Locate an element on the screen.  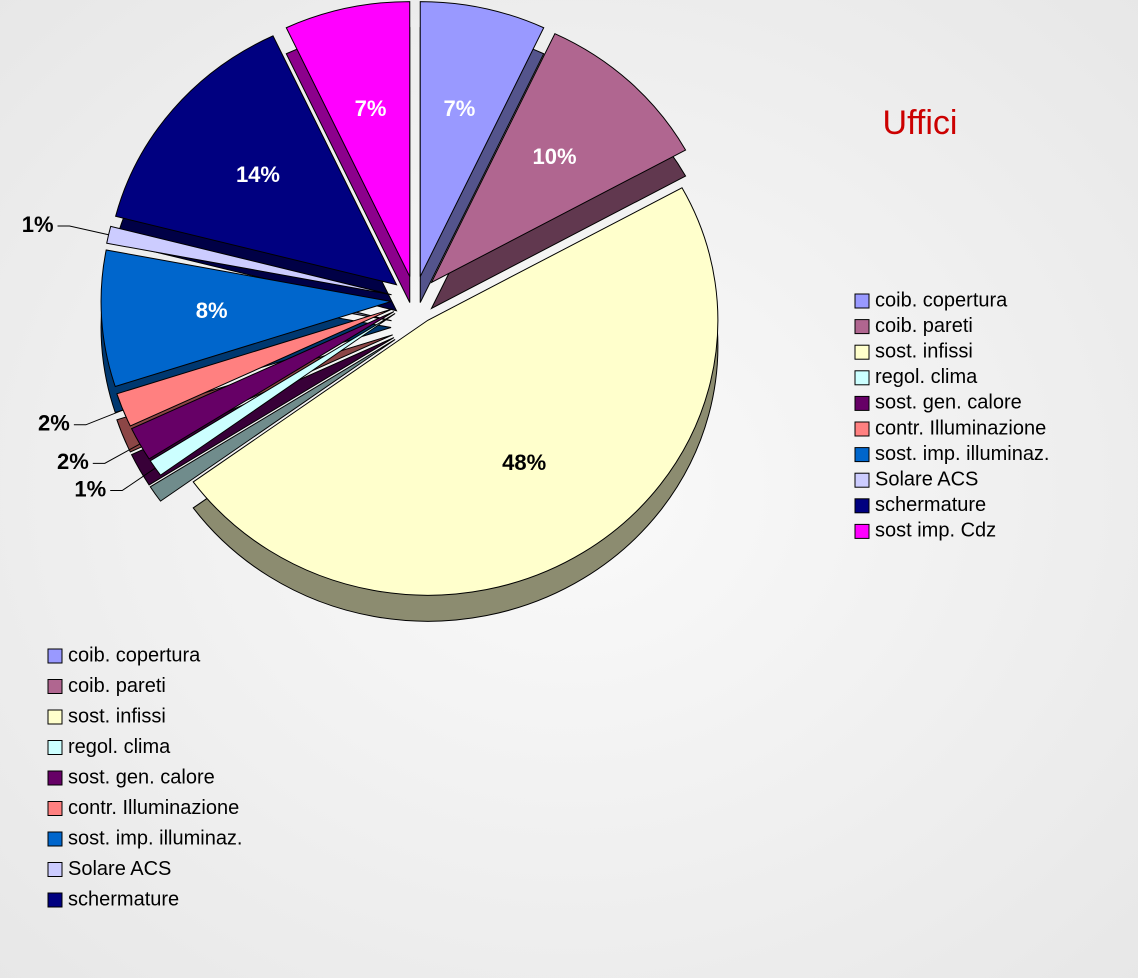
legend-bottom-label: coib. pareti is located at coordinates (117, 686).